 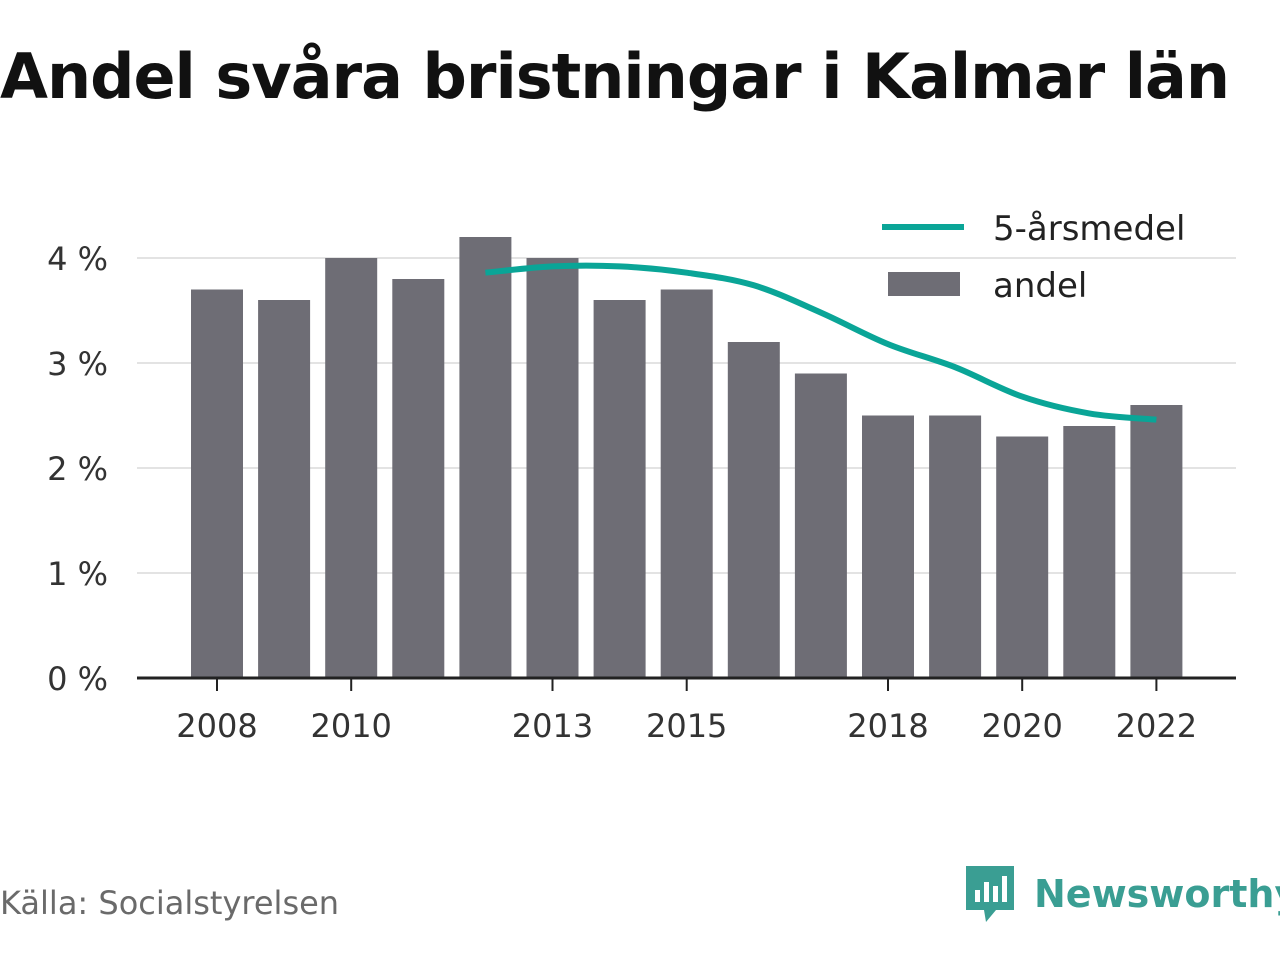 What do you see at coordinates (1156, 726) in the screenshot?
I see `x-tick-label: 2022` at bounding box center [1156, 726].